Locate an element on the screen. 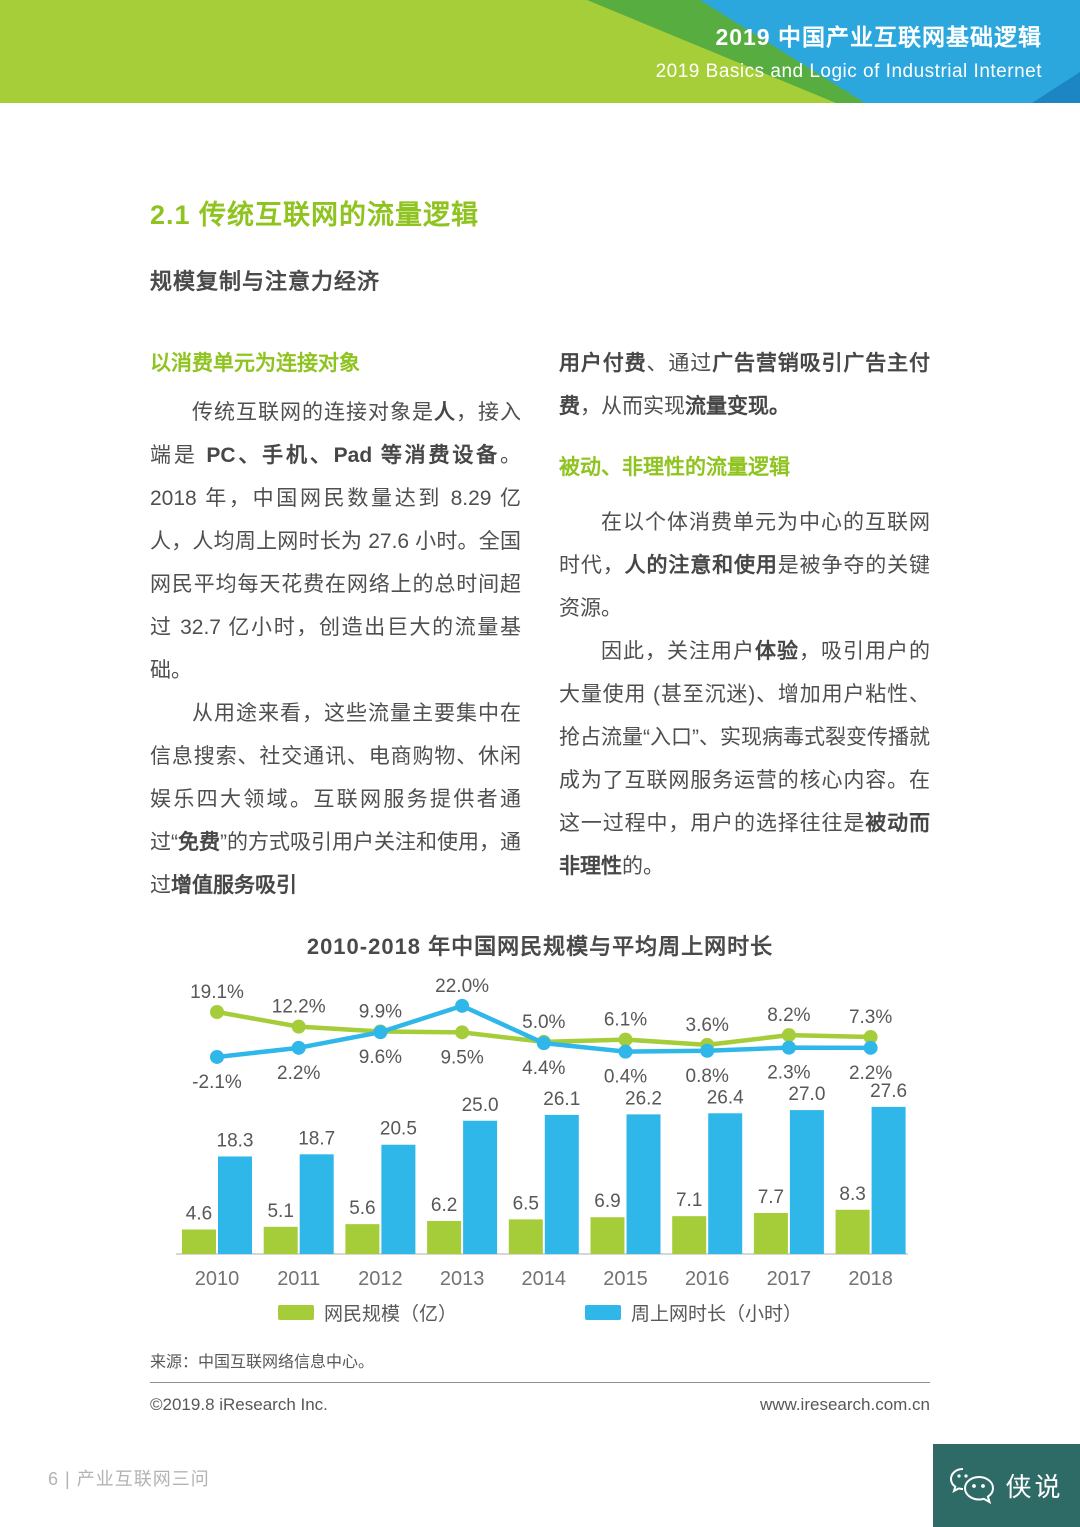 This screenshot has width=1080, height=1527. bar-value-label: 26.4 is located at coordinates (725, 1097).